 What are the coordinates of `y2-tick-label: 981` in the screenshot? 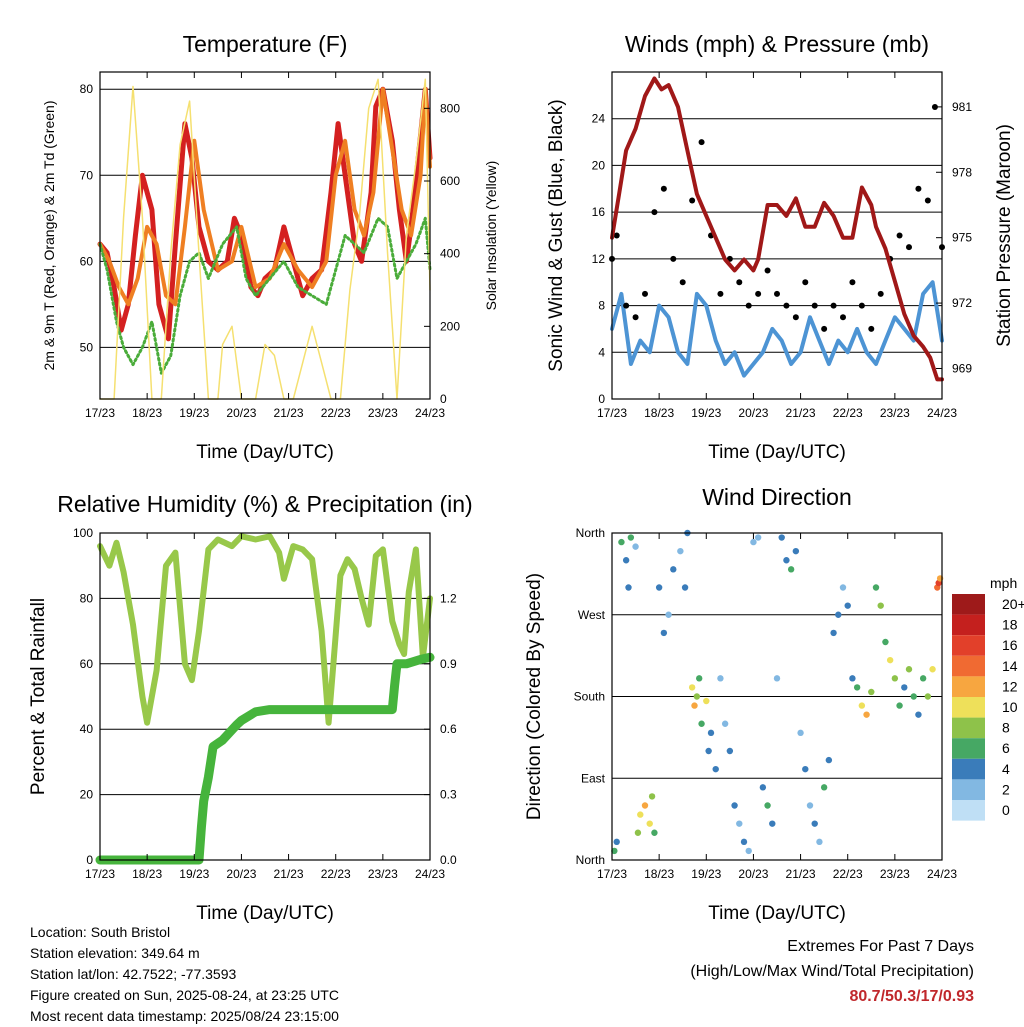 It's located at (962, 107).